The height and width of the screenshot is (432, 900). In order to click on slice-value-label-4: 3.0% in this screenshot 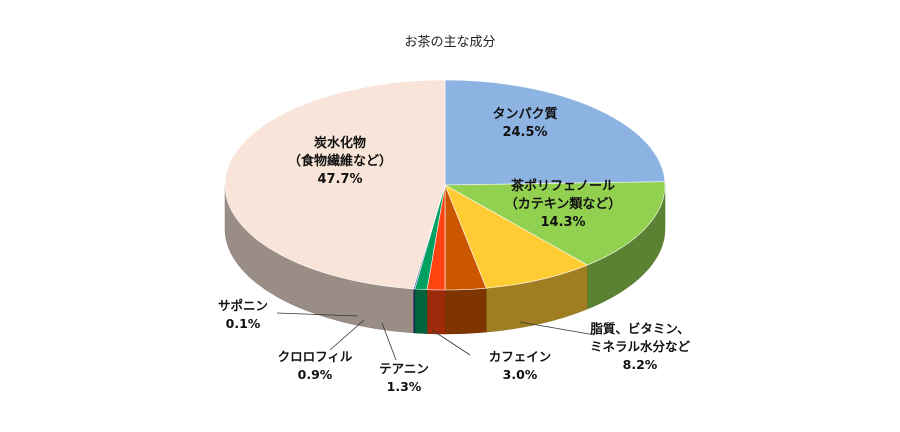, I will do `click(520, 374)`.